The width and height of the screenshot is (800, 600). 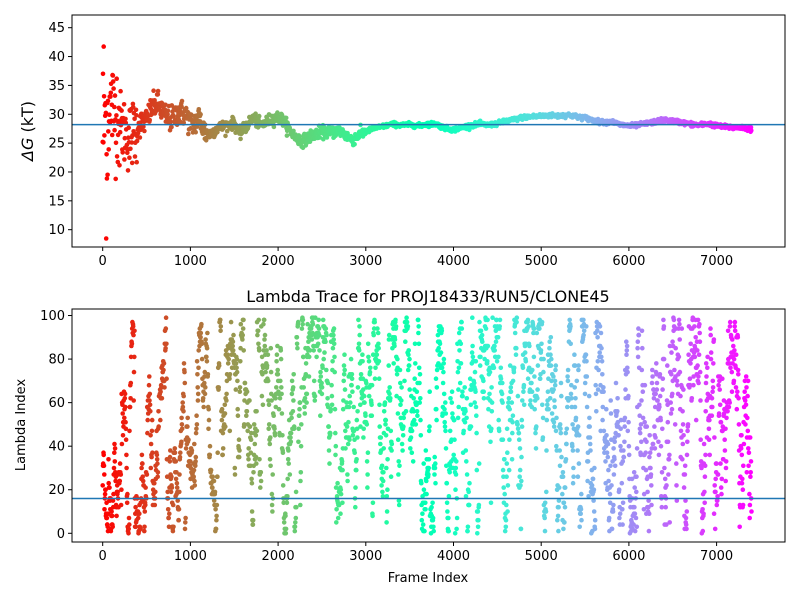 I want to click on delta-g-y-tick-label: 40, so click(x=56, y=57).